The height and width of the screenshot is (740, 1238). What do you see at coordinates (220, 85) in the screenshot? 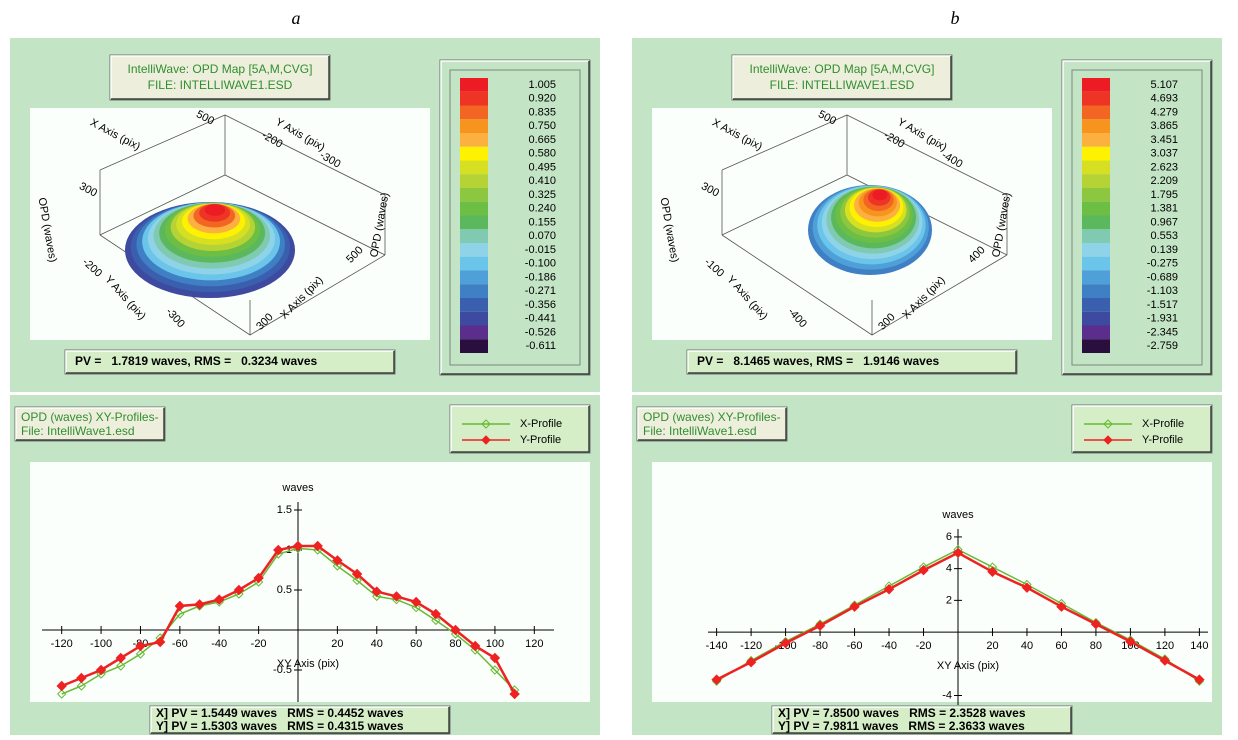
I see `map-file: FILE: INTELLIWAVE1.ESD` at bounding box center [220, 85].